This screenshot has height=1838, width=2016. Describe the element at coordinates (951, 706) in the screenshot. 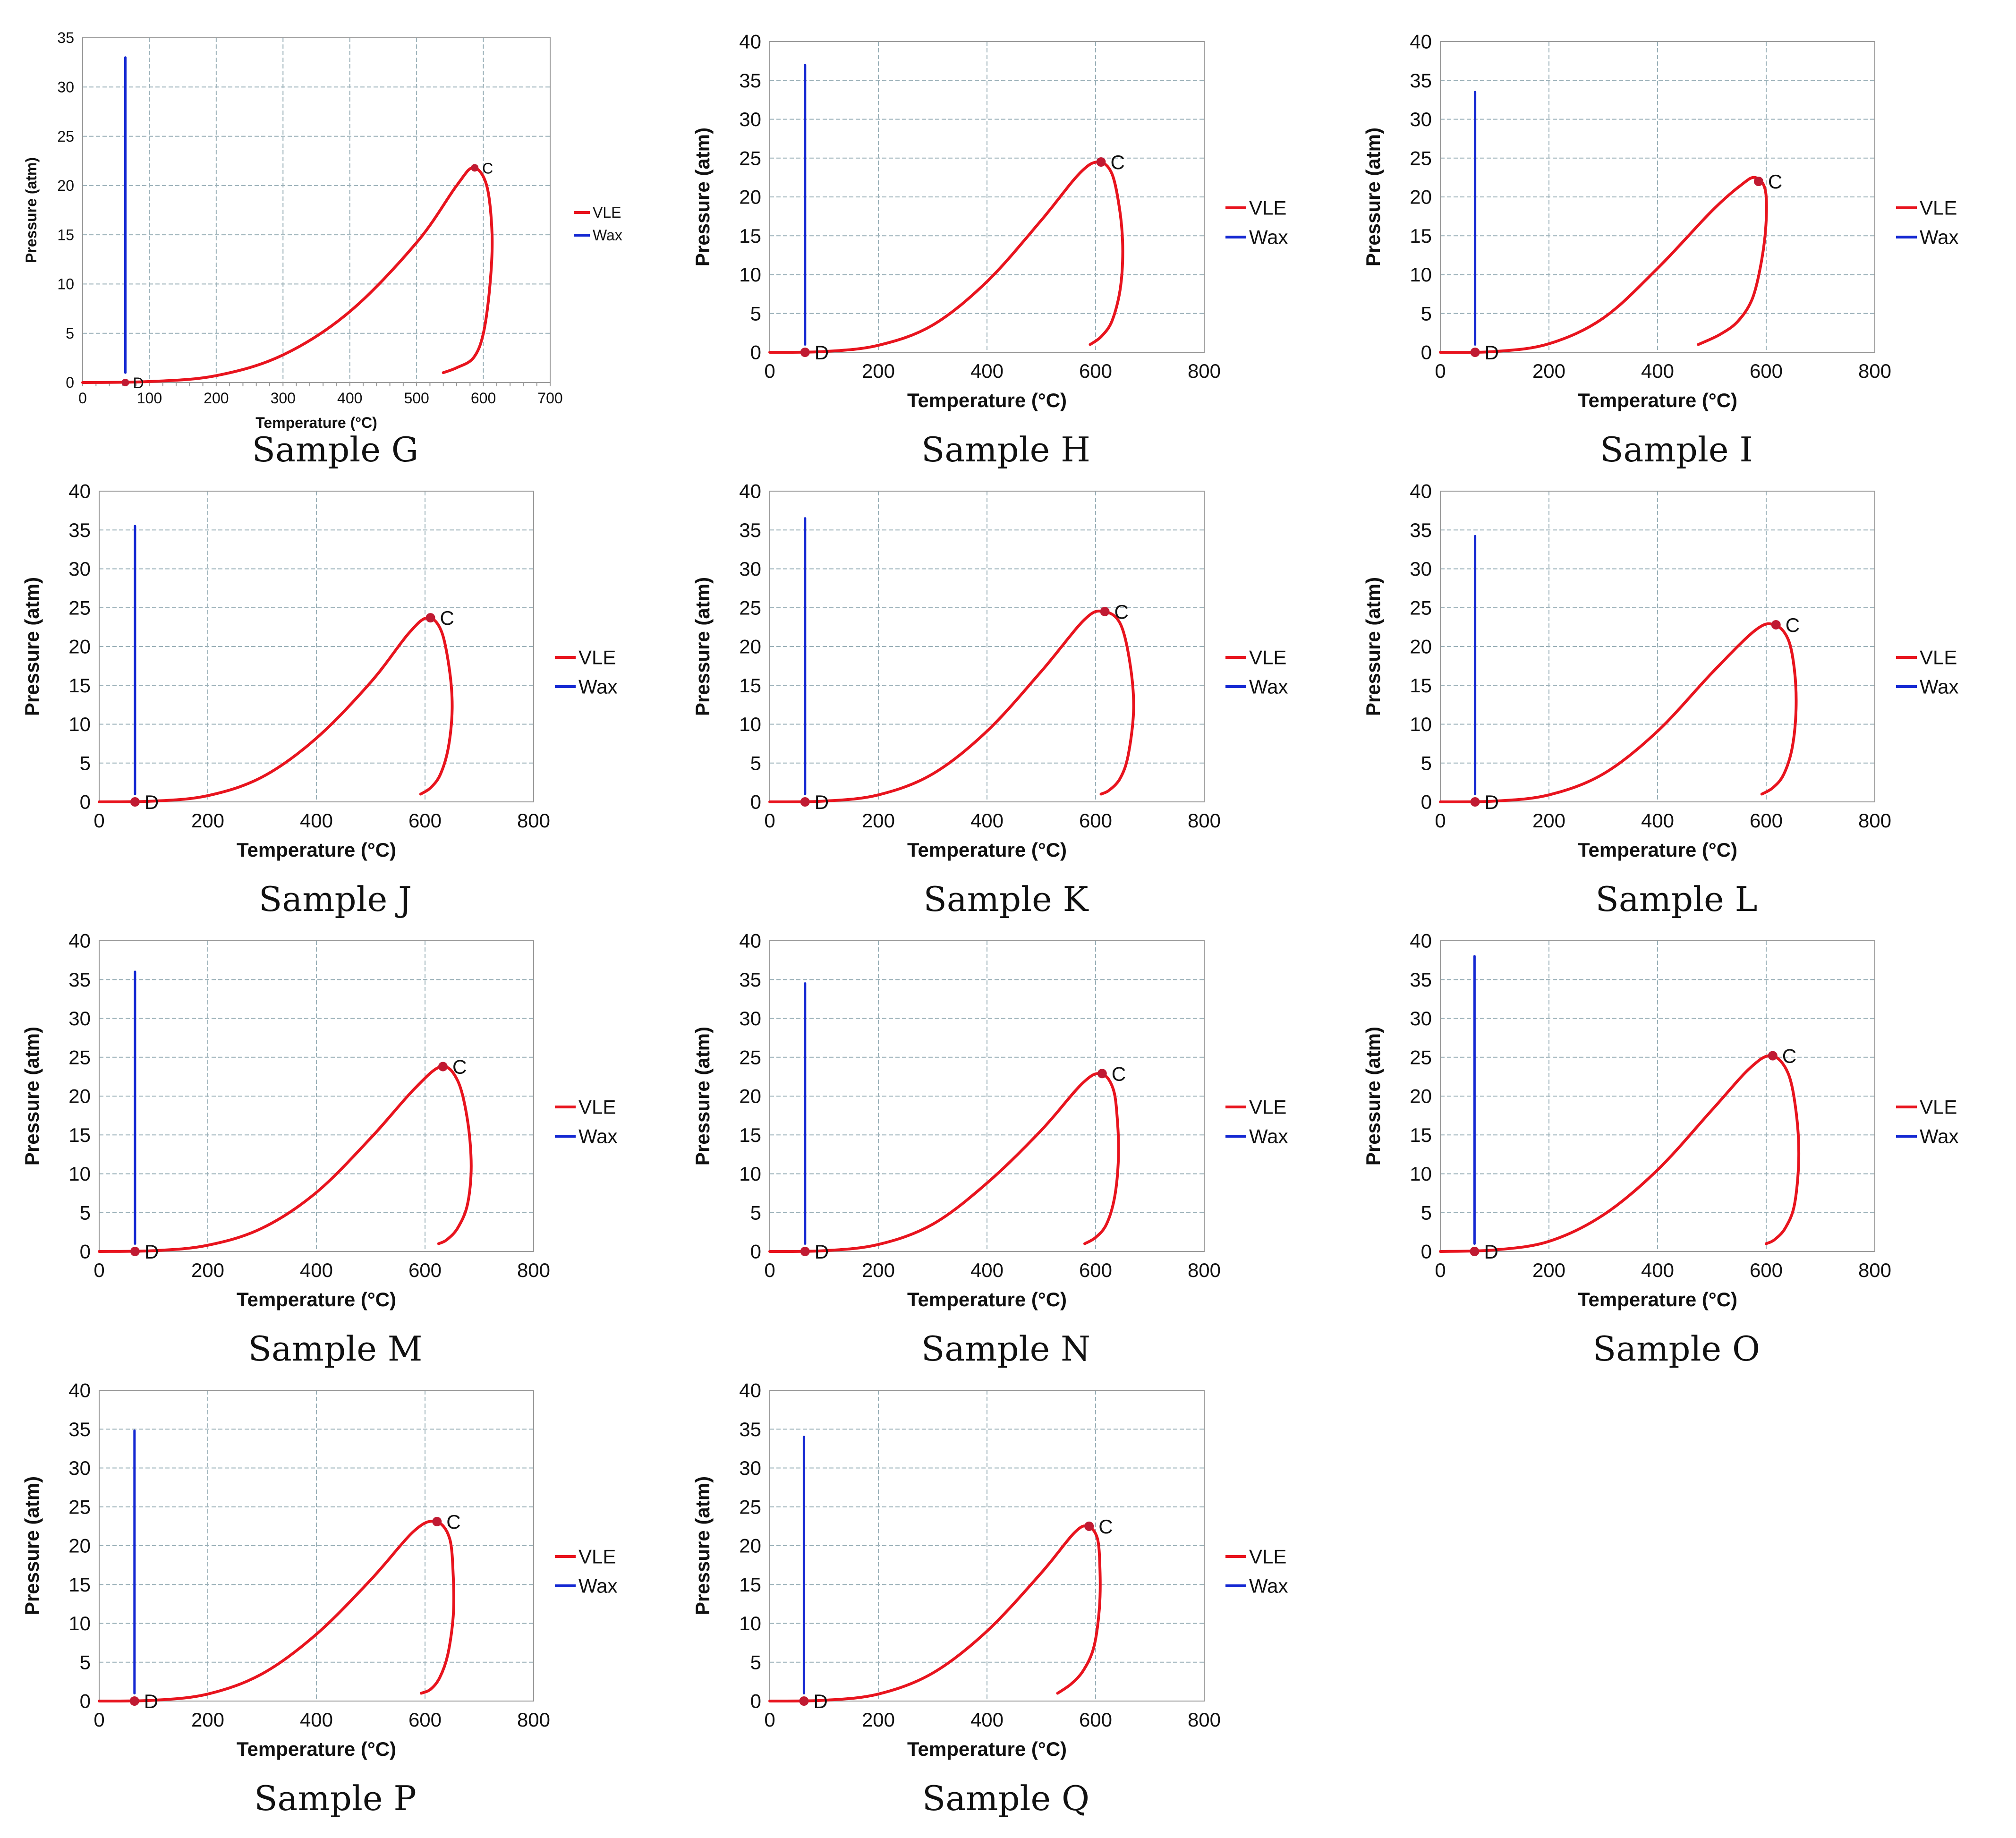

I see `series-vle-line` at that location.